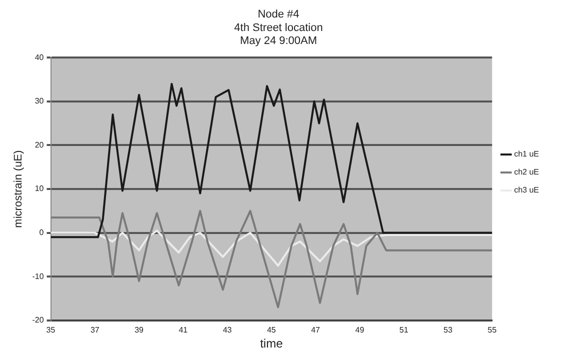 This screenshot has height=359, width=561. I want to click on text: May 24 9:00AM, so click(279, 41).